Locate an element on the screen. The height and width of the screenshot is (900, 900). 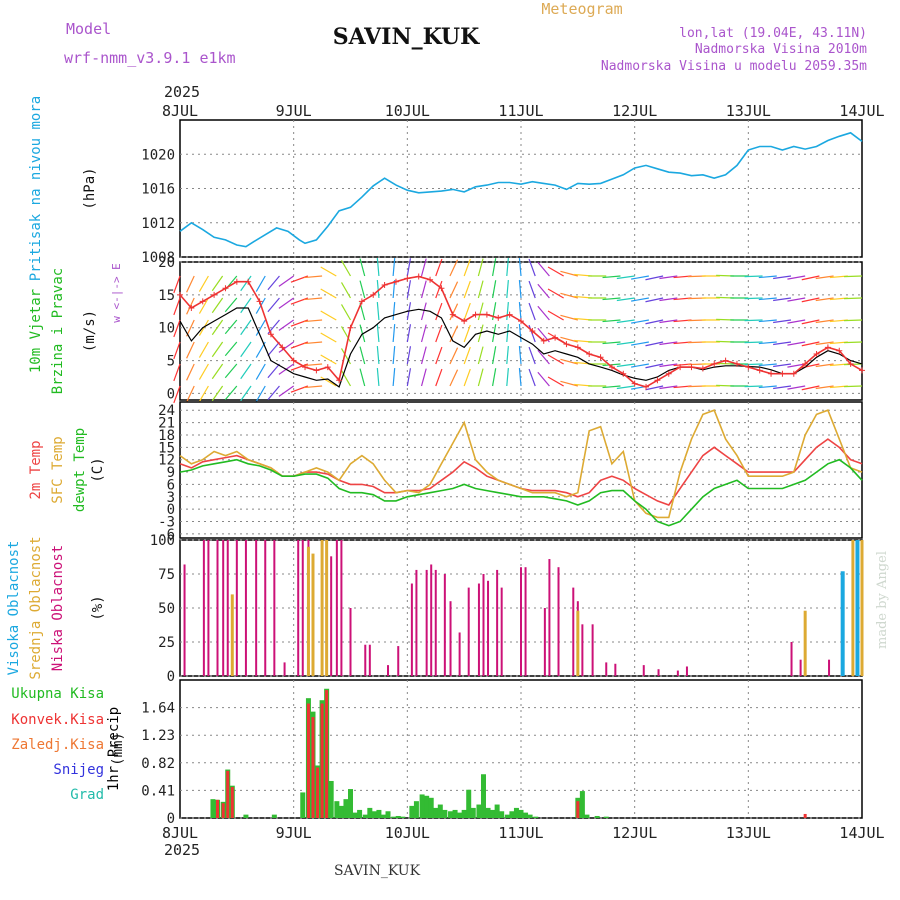
y-tick-label: 0.82 is located at coordinates (158, 764).